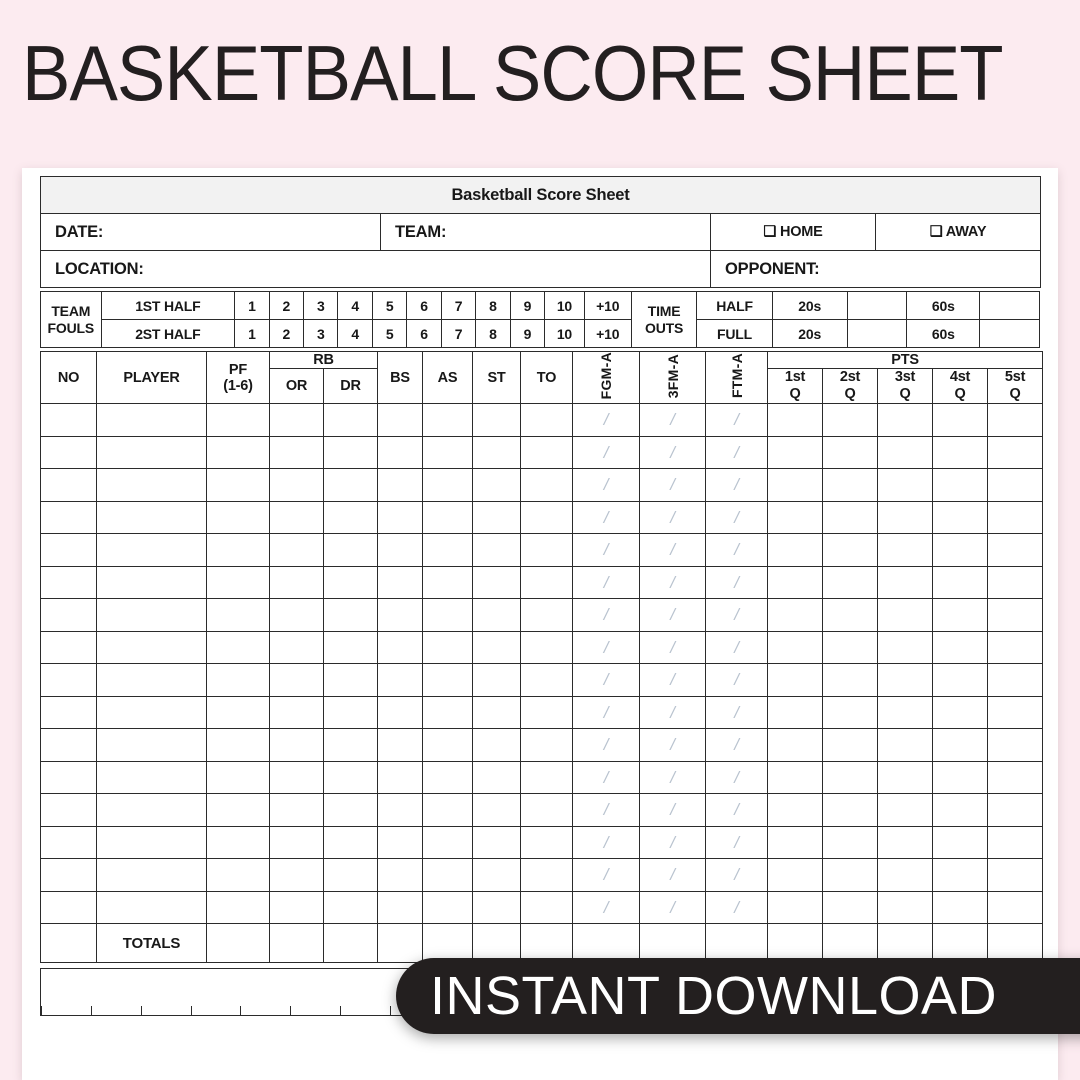 The image size is (1080, 1080). What do you see at coordinates (493, 305) in the screenshot?
I see `foul-mark: 8` at bounding box center [493, 305].